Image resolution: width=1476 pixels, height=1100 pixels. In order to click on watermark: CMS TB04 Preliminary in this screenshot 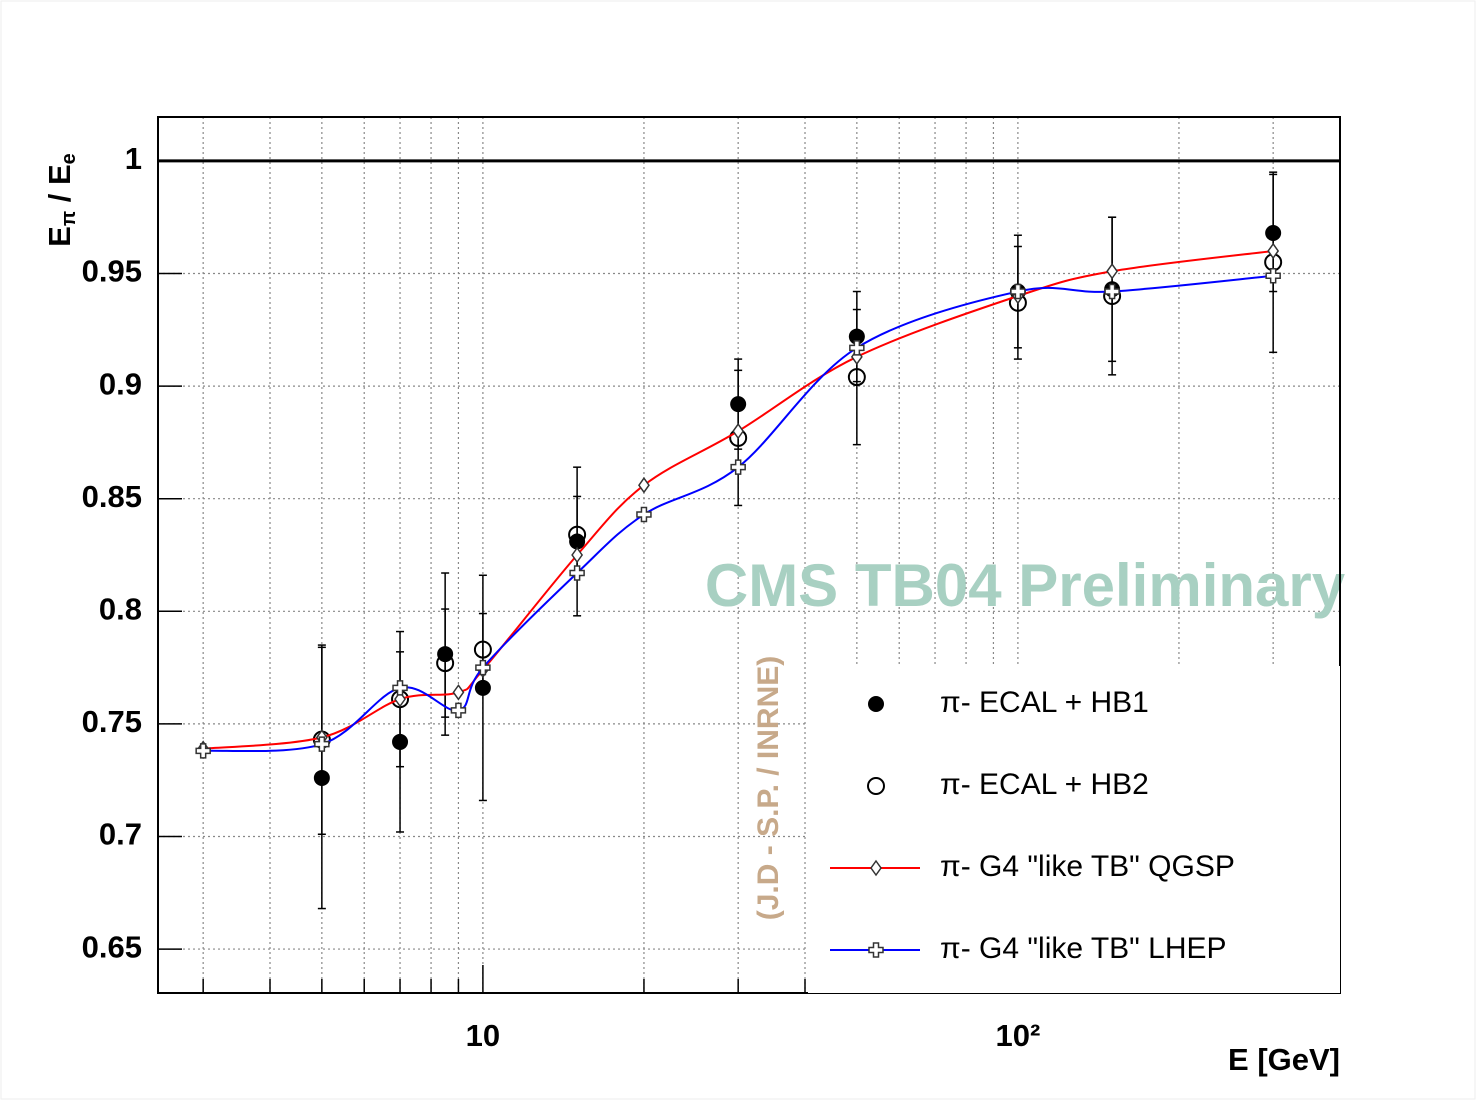, I will do `click(1025, 585)`.